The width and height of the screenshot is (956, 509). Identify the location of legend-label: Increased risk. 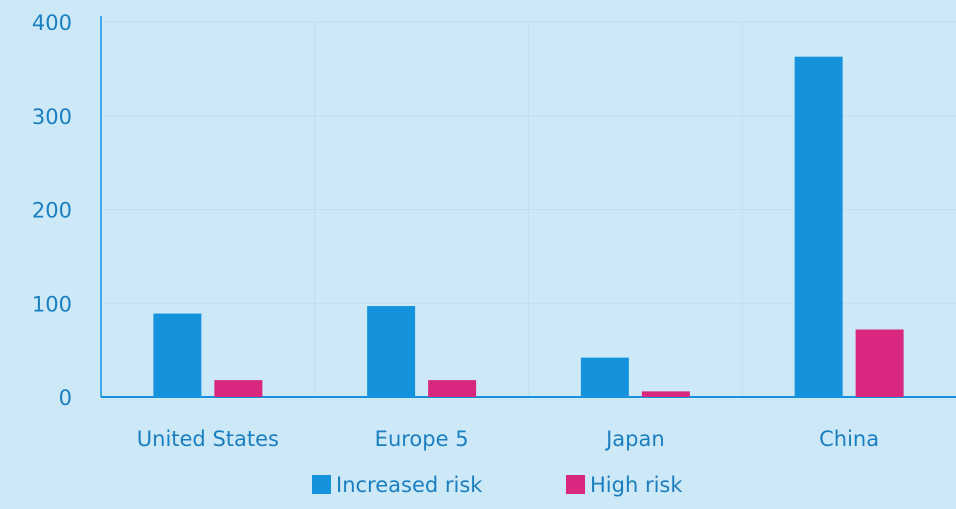
(409, 485).